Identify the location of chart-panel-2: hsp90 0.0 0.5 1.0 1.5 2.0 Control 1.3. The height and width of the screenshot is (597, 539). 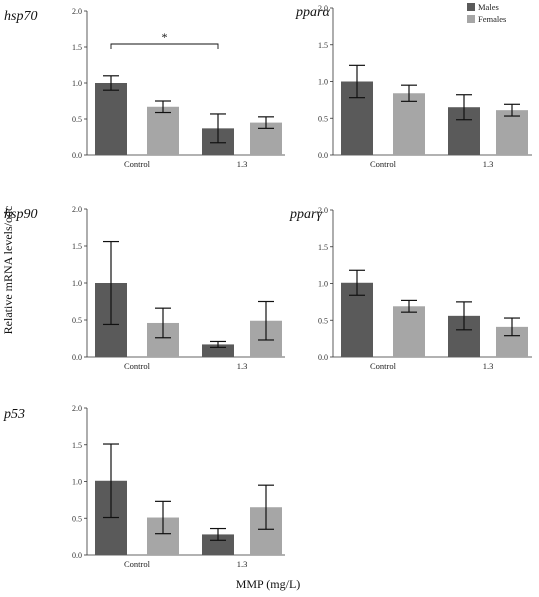
(144, 288).